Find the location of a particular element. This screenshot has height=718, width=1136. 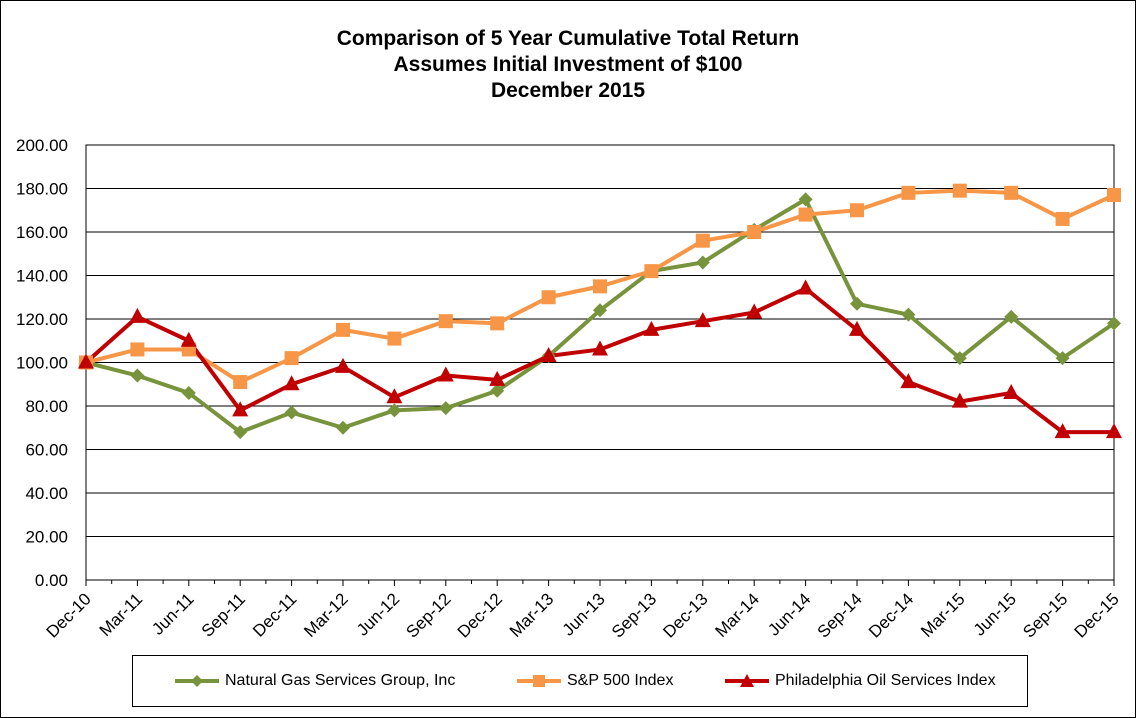

x-tick-label: Mar-11 is located at coordinates (121, 614).